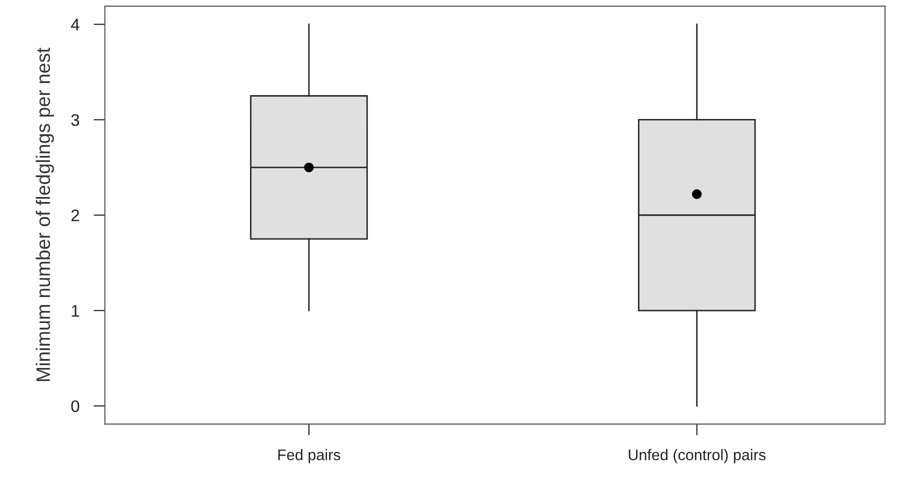 The height and width of the screenshot is (477, 904). What do you see at coordinates (75, 120) in the screenshot?
I see `y-tick-label: 3` at bounding box center [75, 120].